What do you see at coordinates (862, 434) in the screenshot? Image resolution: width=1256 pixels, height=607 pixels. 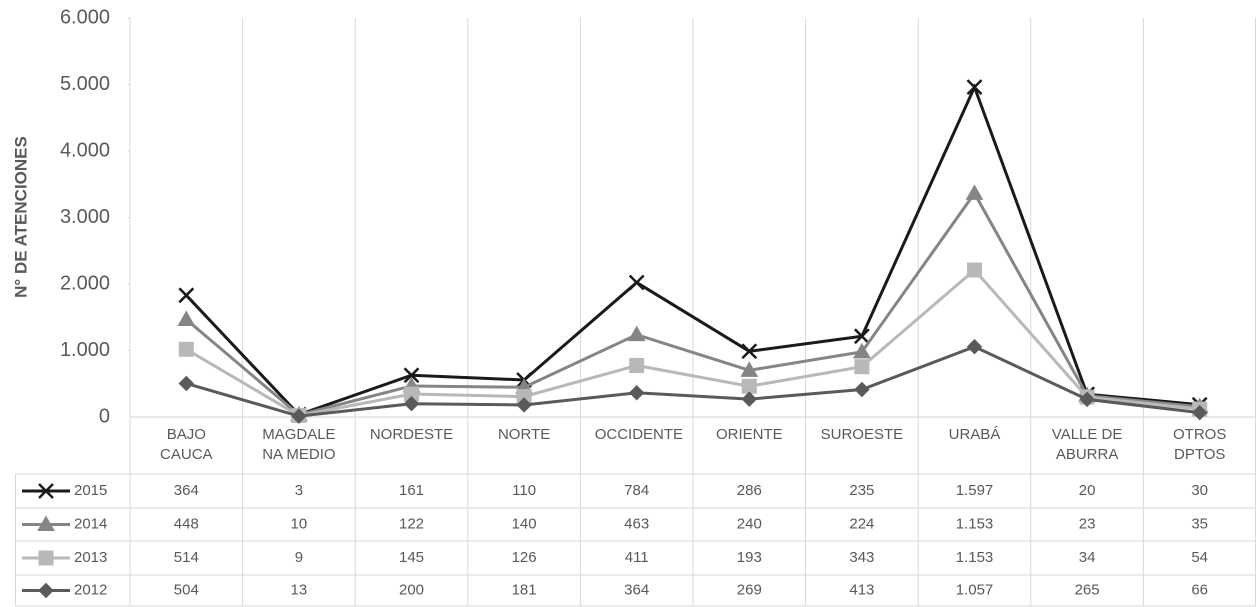 I see `x-tick-label: SUROESTE` at bounding box center [862, 434].